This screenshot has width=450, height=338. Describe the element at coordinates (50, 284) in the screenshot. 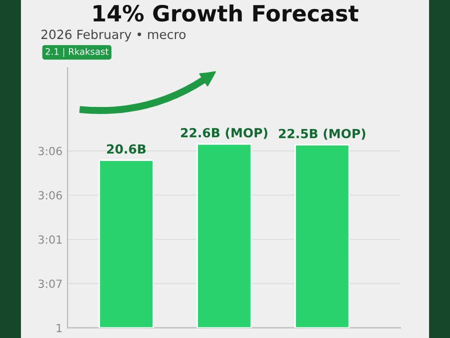

I see `text: 3:07` at that location.